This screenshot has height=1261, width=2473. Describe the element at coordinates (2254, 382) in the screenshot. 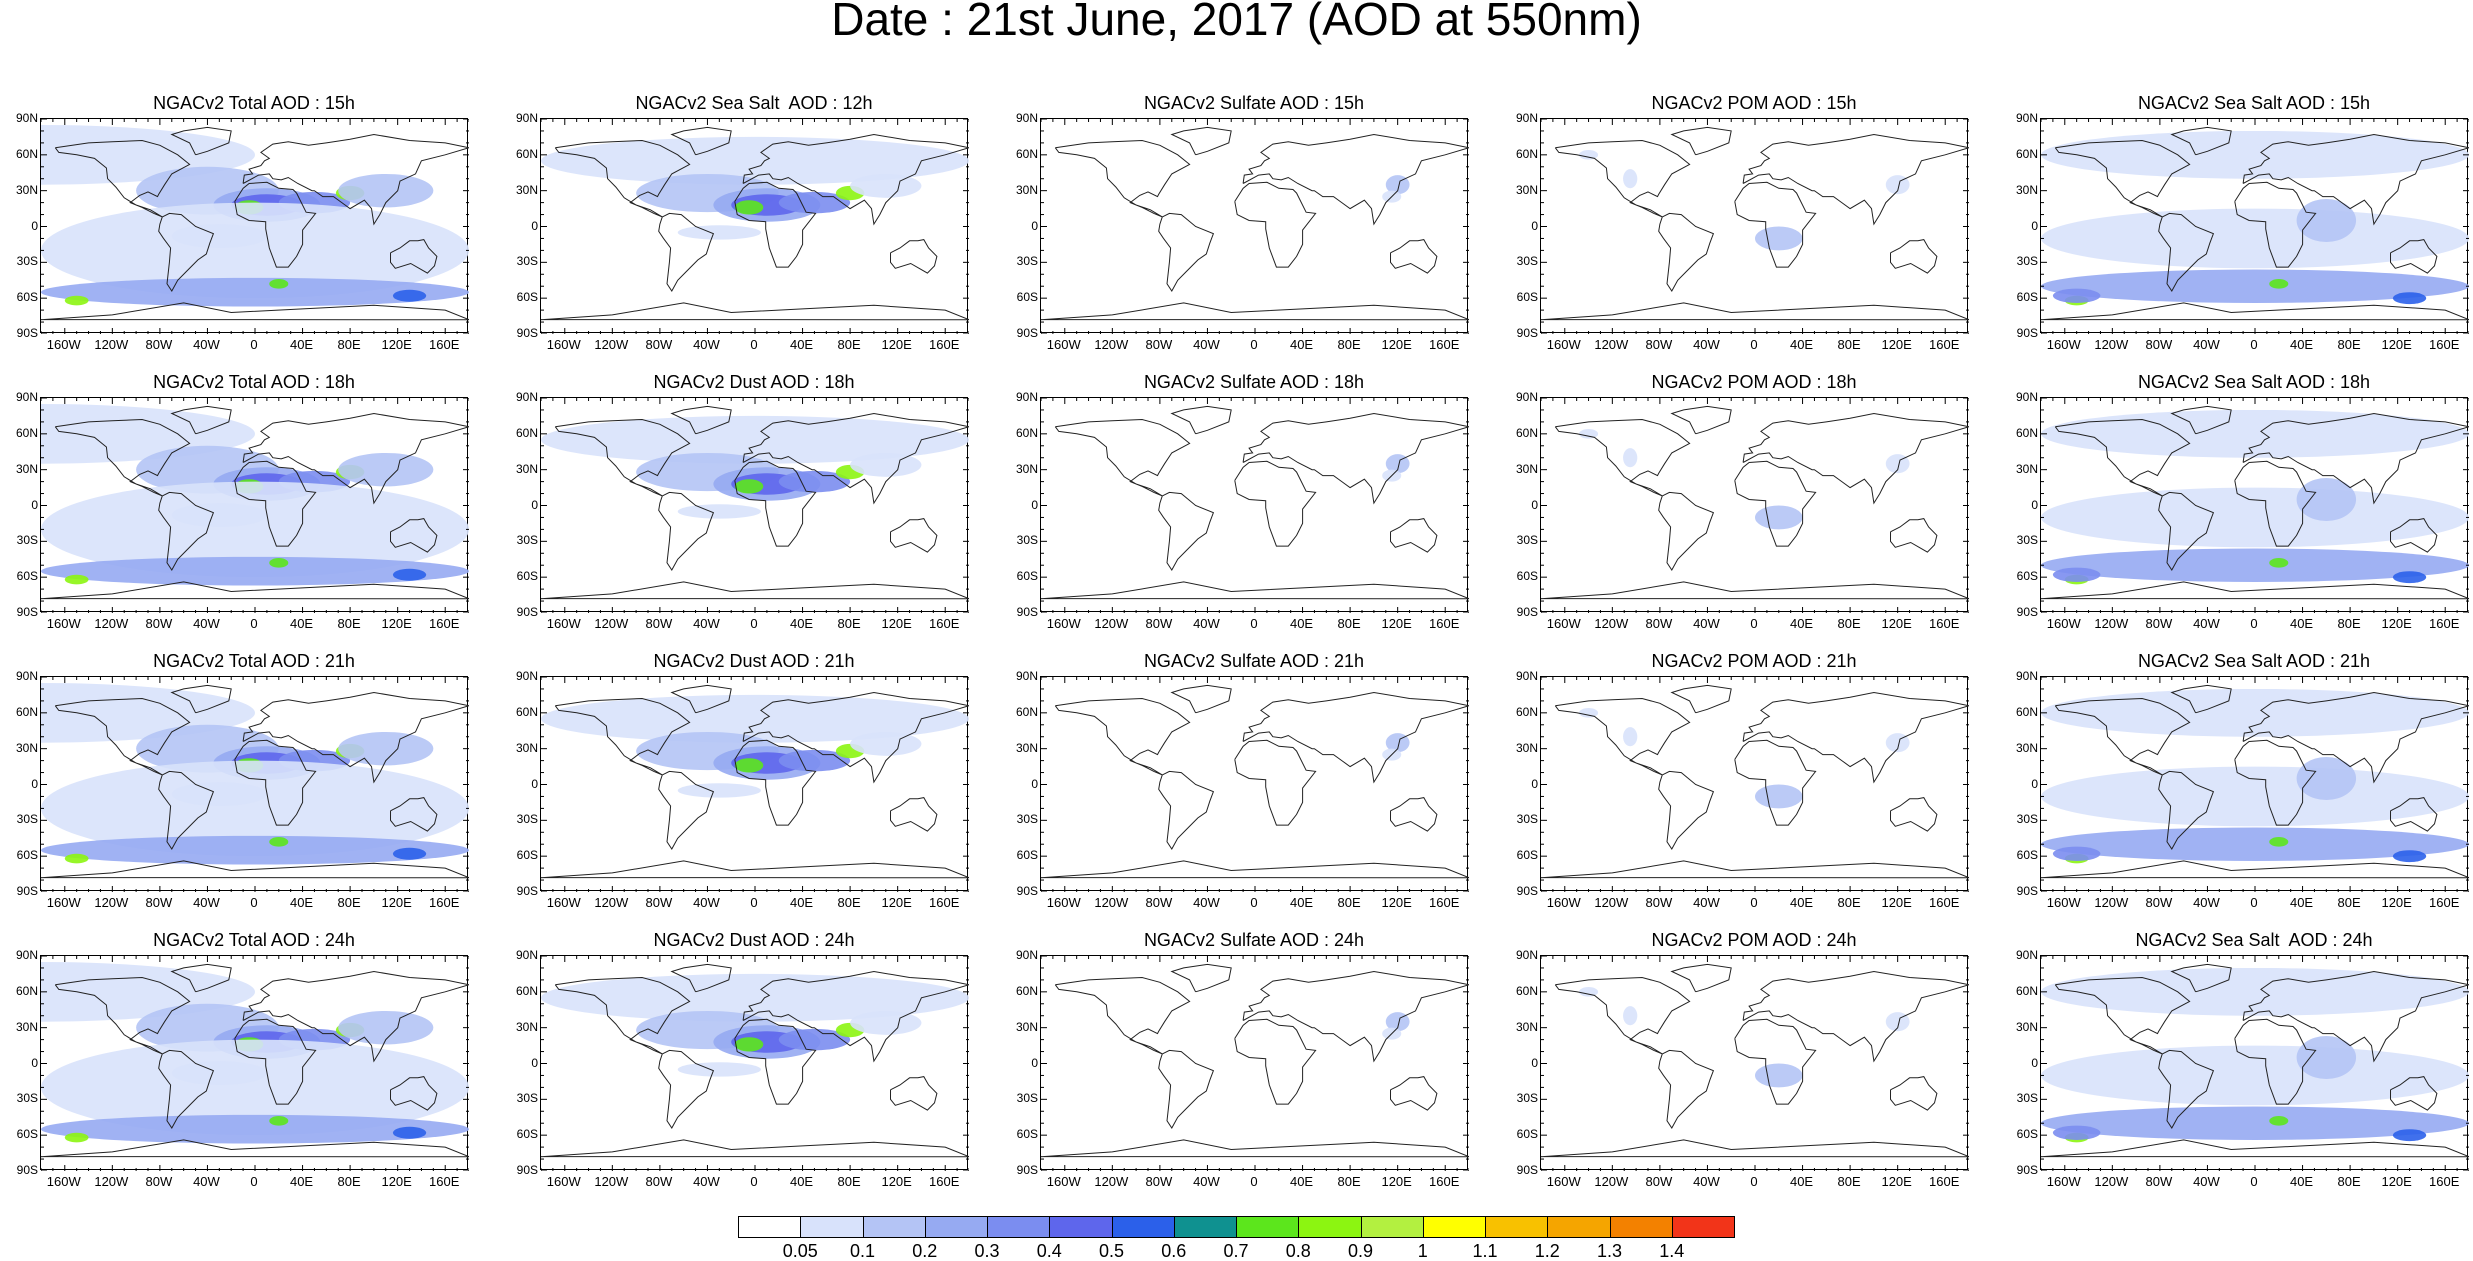

I see `panel-title: NGACv2 Sea Salt AOD : 18h` at that location.